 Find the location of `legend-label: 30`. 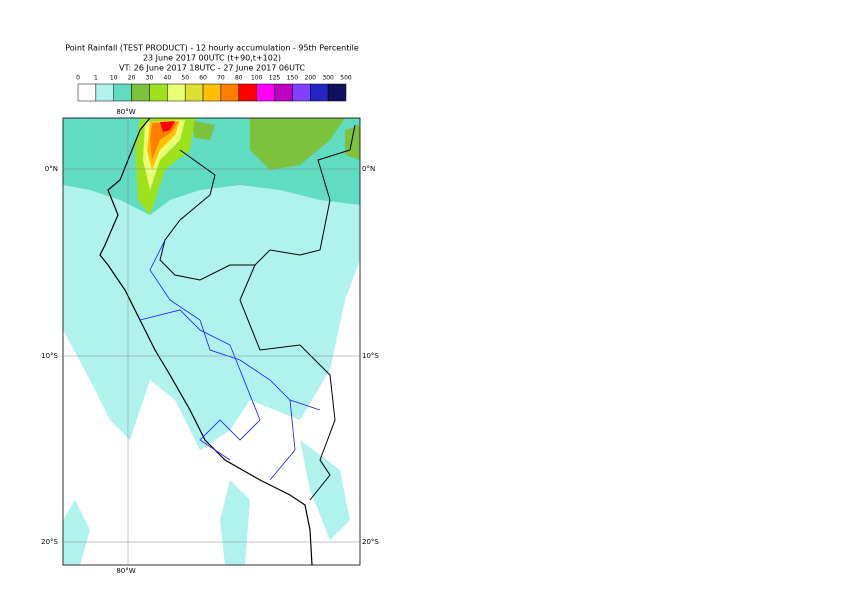

legend-label: 30 is located at coordinates (150, 78).